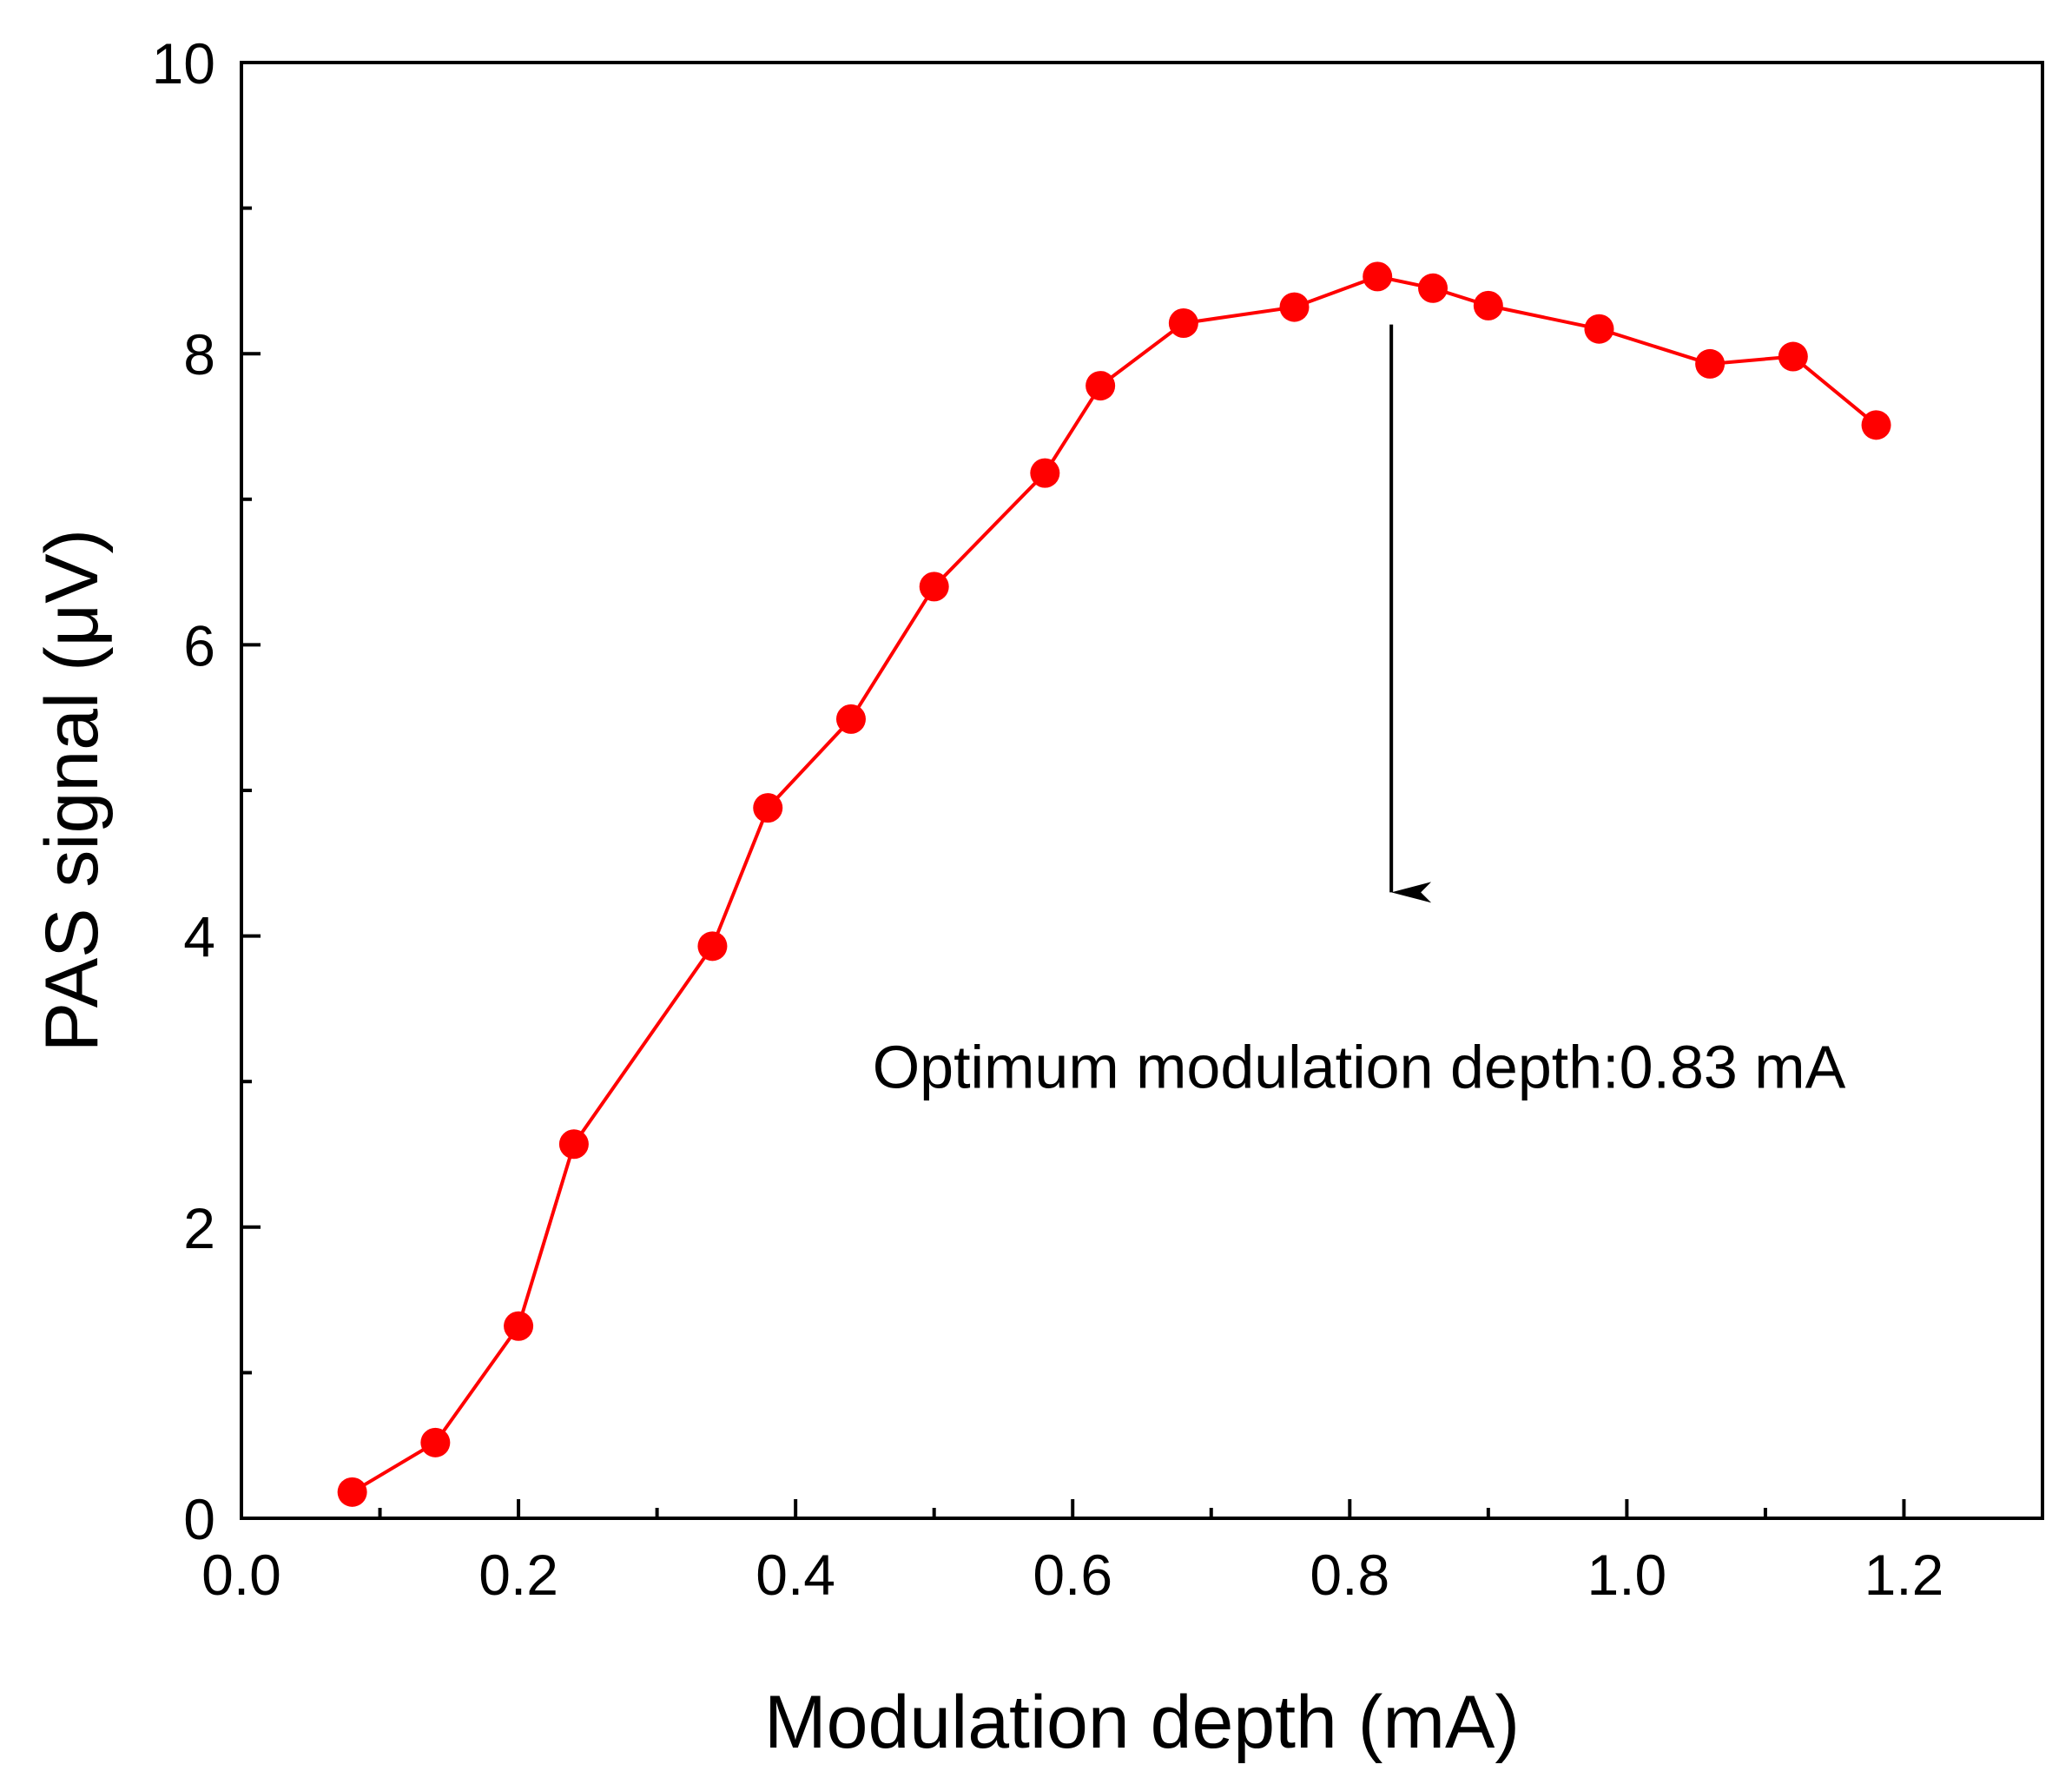  I want to click on y-tick-label: 10, so click(183, 63).